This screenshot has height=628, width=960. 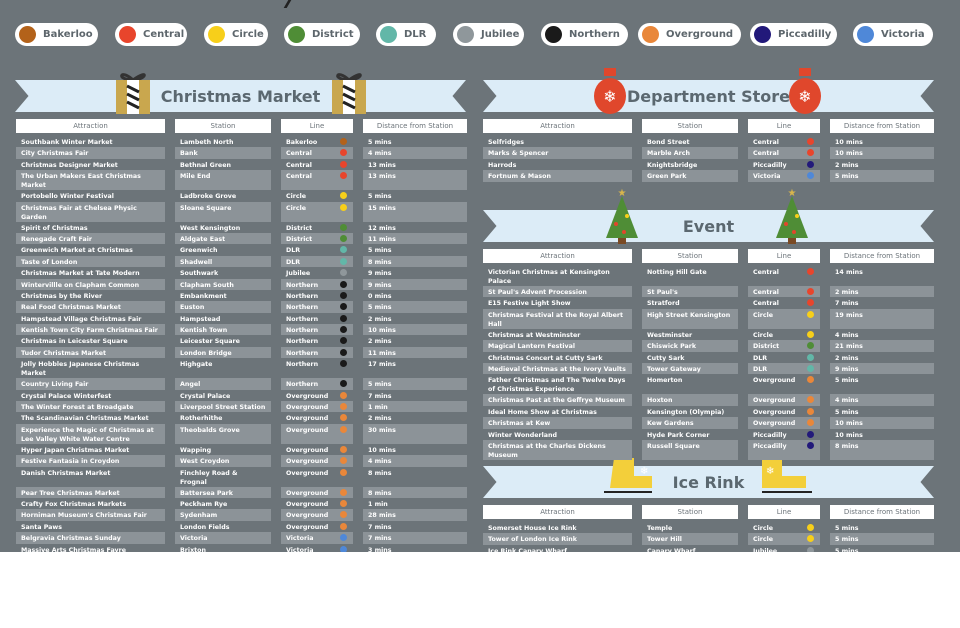 I want to click on table-row: Taste of London Shadwell DLR 8 mins, so click(x=241, y=261).